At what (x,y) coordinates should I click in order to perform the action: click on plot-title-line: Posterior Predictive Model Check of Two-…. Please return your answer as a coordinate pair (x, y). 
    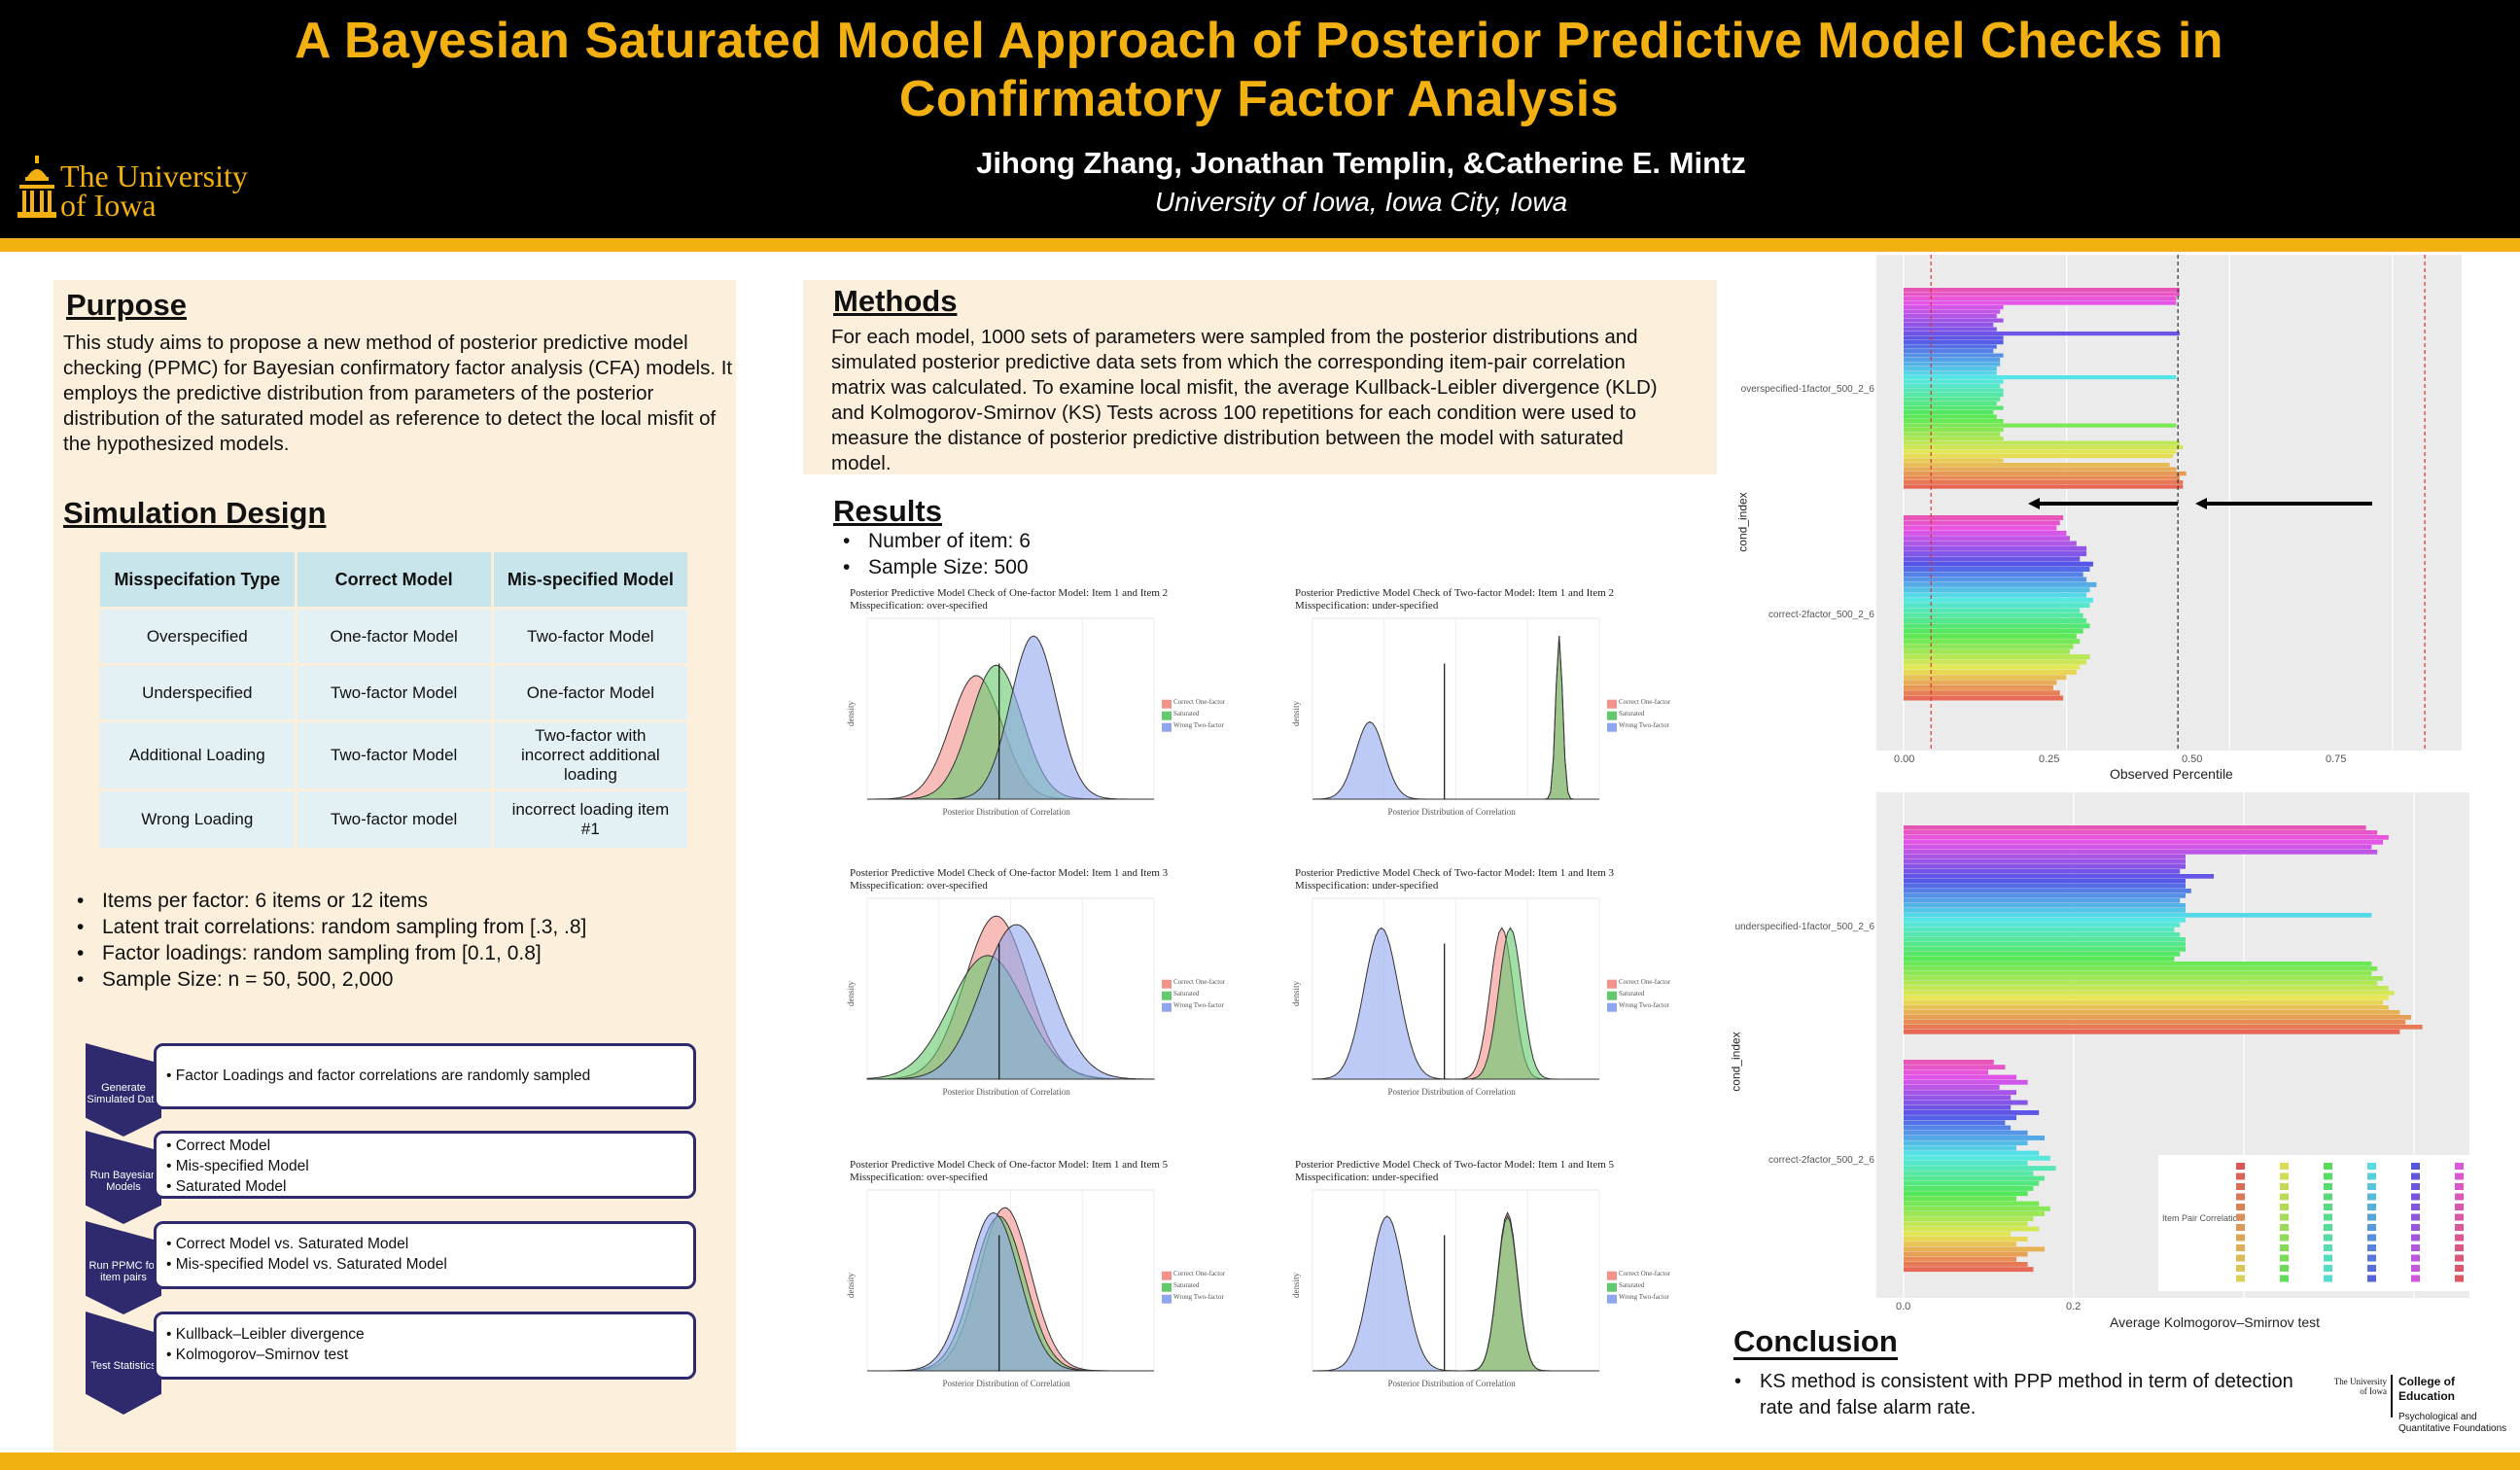
    Looking at the image, I should click on (1455, 1165).